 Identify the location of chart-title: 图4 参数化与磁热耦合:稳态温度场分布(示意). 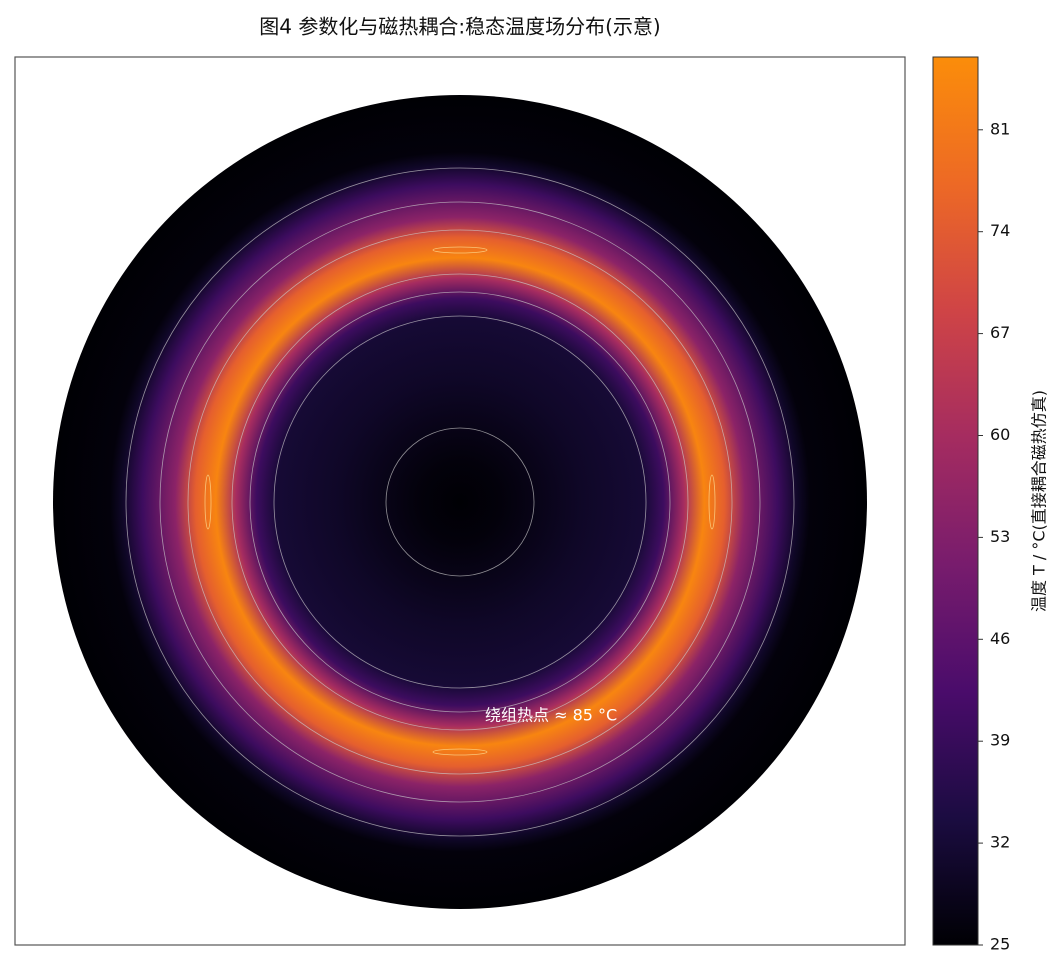
(459, 27).